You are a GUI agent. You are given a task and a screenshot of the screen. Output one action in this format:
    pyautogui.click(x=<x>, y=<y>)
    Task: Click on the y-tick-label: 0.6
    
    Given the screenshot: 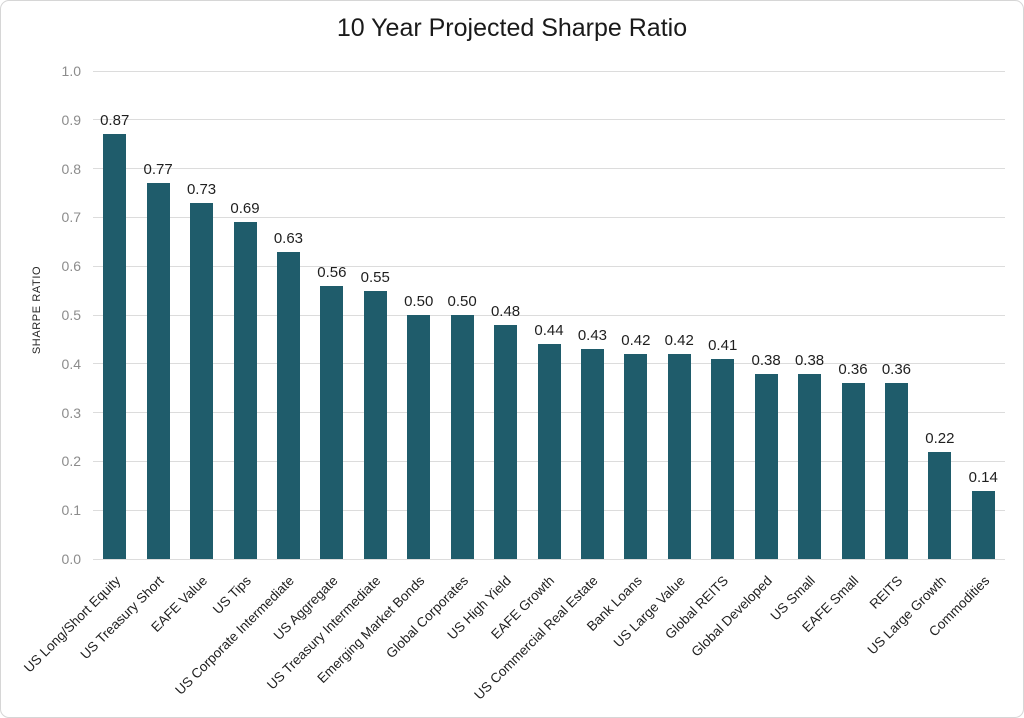 What is the action you would take?
    pyautogui.click(x=71, y=266)
    